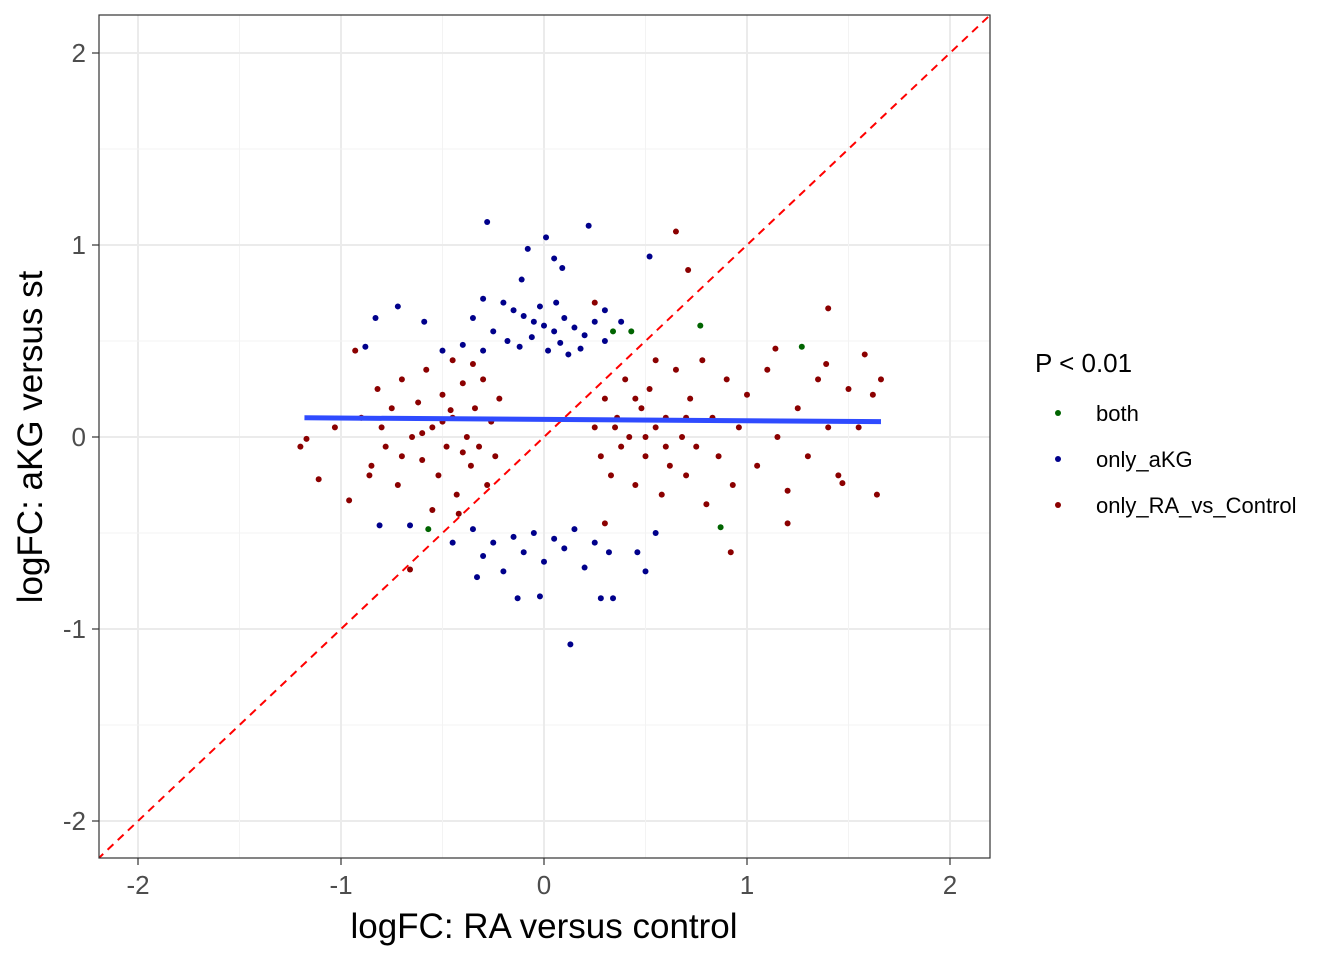 Image resolution: width=1344 pixels, height=965 pixels. I want to click on legend-key-only_RA_vs_Control, so click(1058, 505).